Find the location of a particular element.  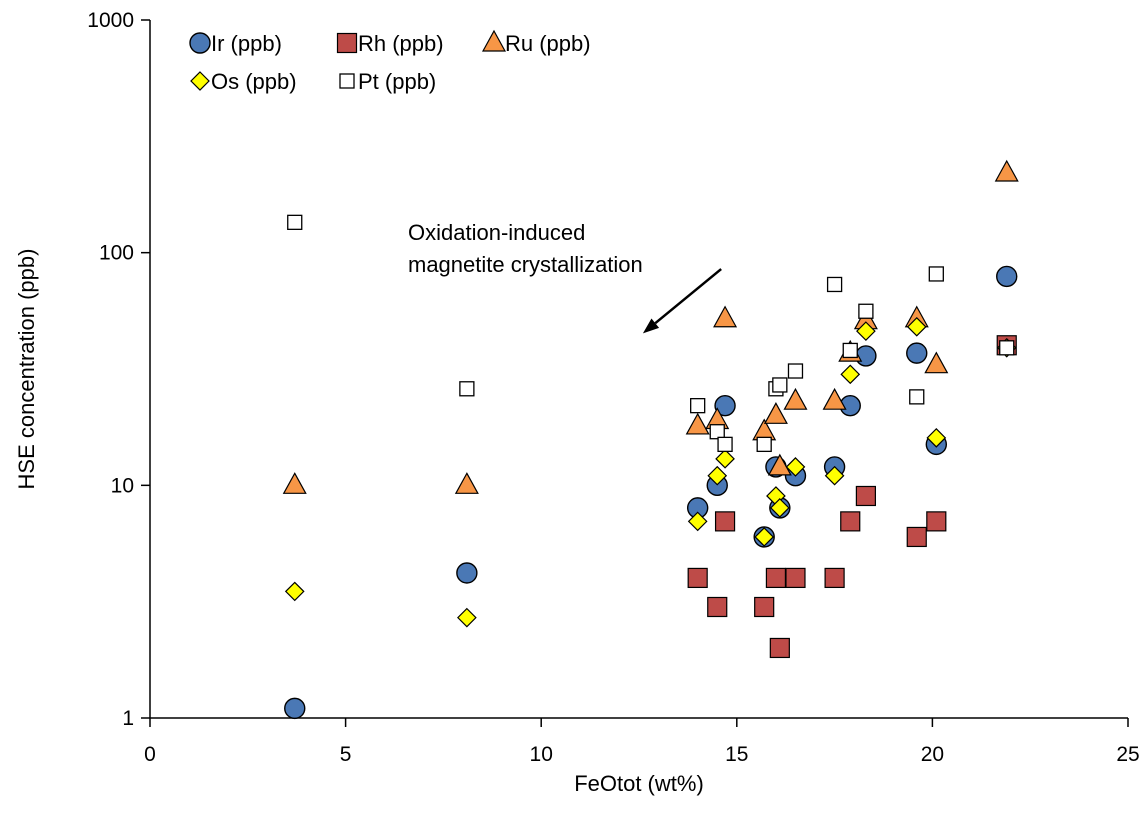

legend-label: Rh (ppb) is located at coordinates (401, 43).